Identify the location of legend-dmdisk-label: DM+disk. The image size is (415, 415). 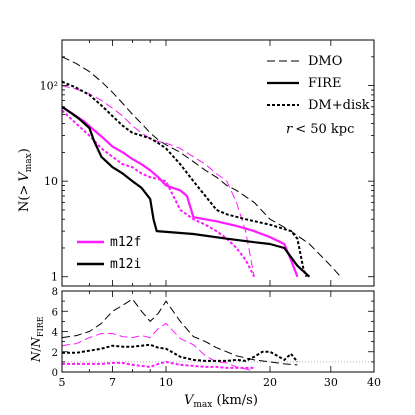
(339, 105).